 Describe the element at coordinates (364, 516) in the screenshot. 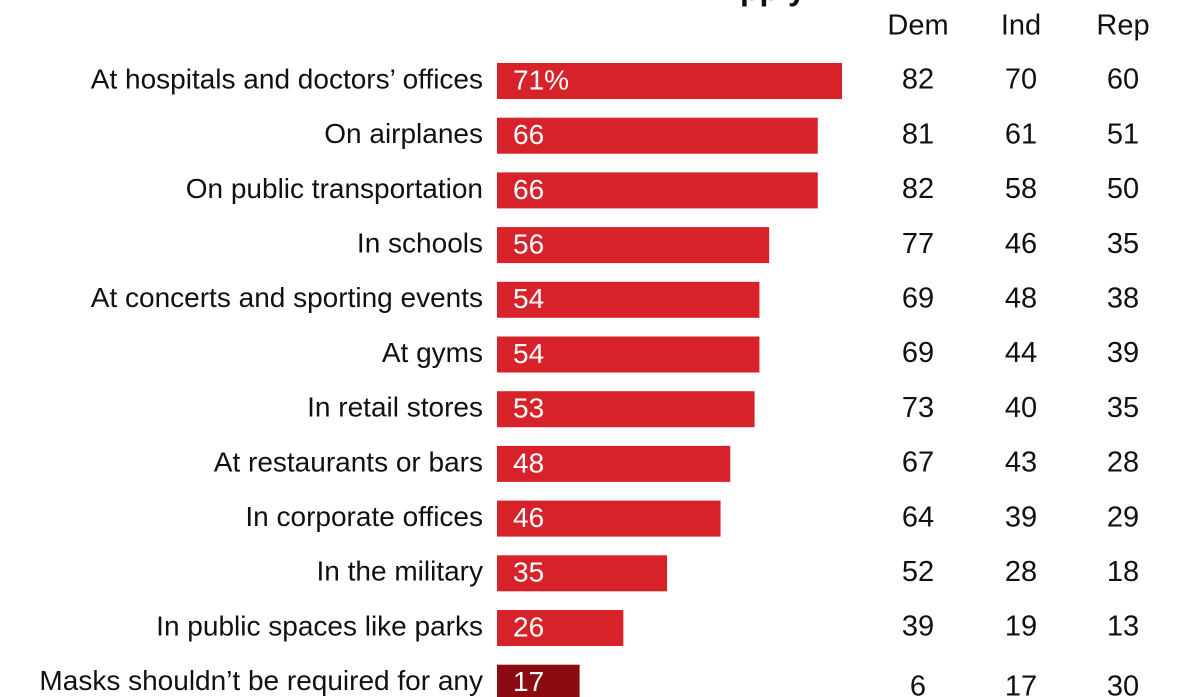

I see `category-label: In corporate offices` at that location.